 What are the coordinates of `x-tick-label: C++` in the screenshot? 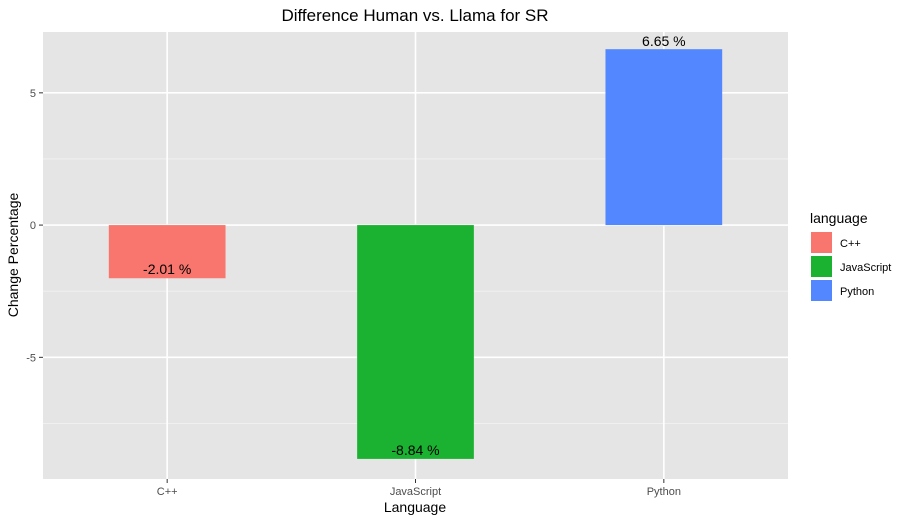 It's located at (167, 492).